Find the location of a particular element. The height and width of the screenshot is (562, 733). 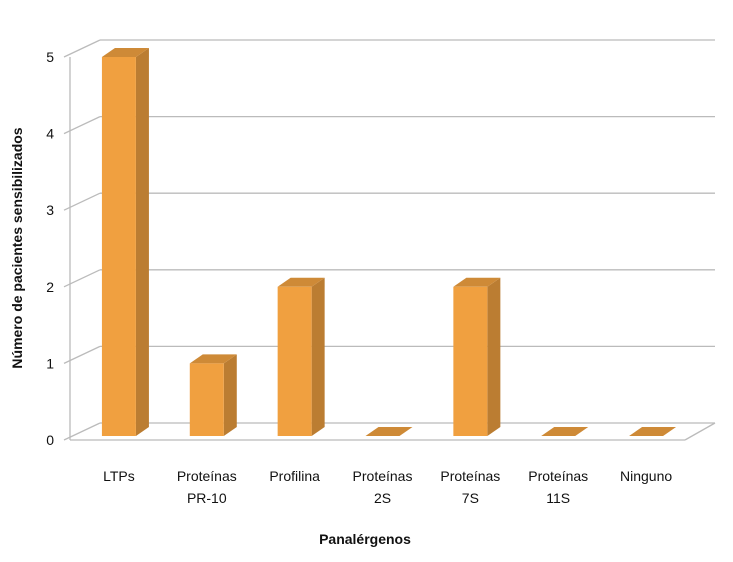

y-tick-label: 1 is located at coordinates (50, 363).